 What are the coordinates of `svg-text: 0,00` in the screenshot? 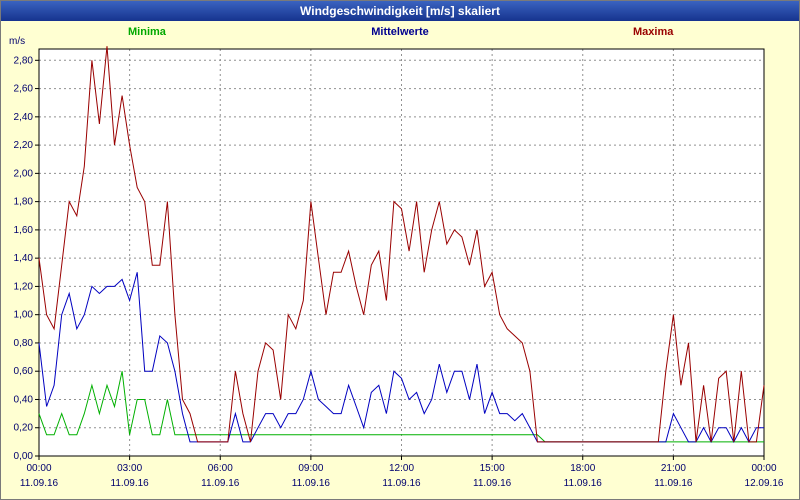 It's located at (24, 456).